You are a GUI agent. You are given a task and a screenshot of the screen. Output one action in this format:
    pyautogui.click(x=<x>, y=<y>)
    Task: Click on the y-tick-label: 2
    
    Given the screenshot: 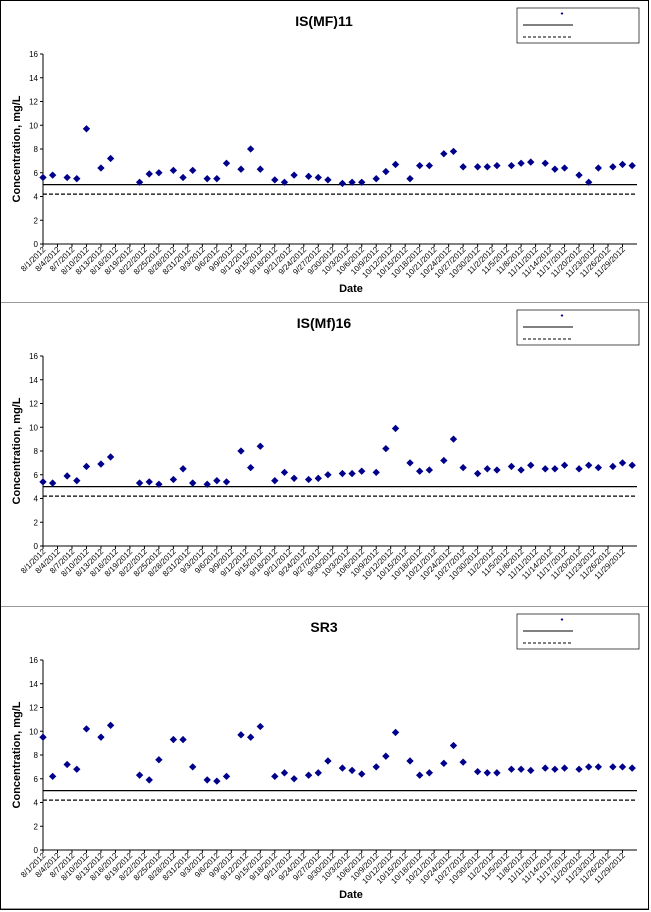 What is the action you would take?
    pyautogui.click(x=36, y=220)
    